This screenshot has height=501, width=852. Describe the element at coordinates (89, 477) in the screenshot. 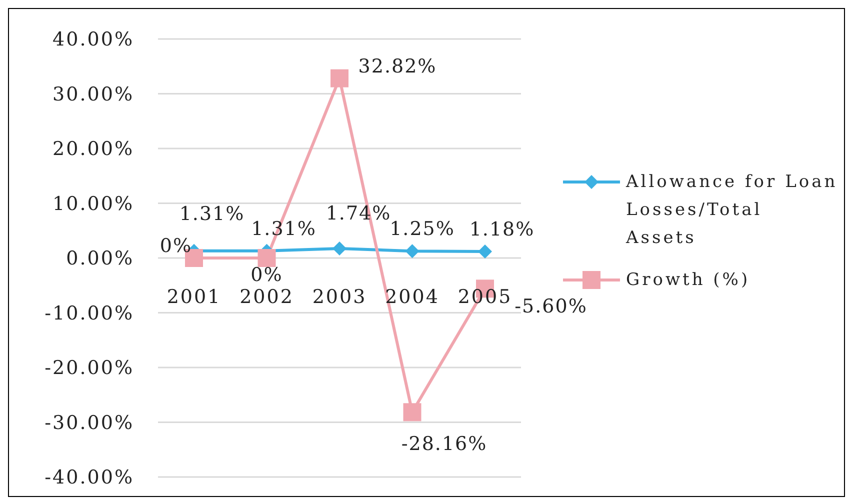

I see `y-tick-label: -40.00%` at that location.